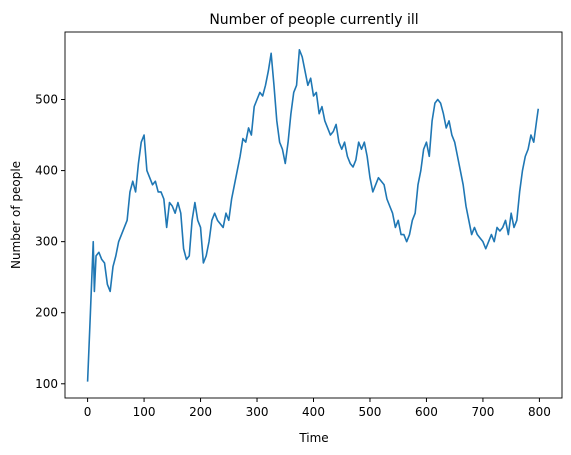  What do you see at coordinates (46, 384) in the screenshot?
I see `y-tick-label: 100` at bounding box center [46, 384].